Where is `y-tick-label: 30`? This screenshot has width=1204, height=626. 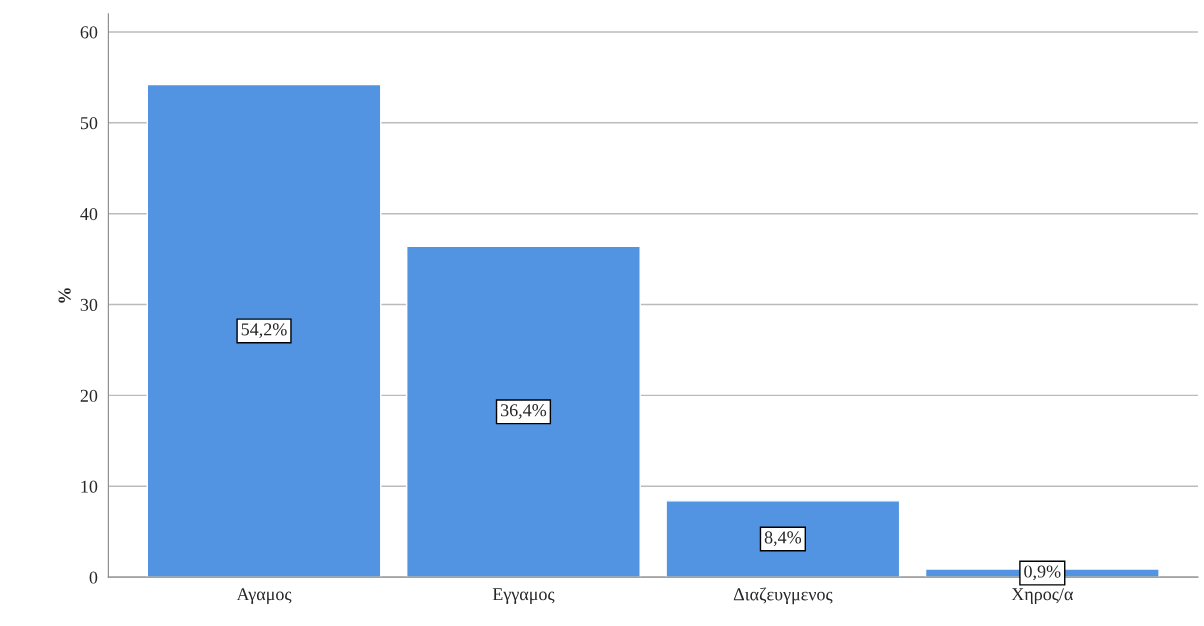 y-tick-label: 30 is located at coordinates (89, 304).